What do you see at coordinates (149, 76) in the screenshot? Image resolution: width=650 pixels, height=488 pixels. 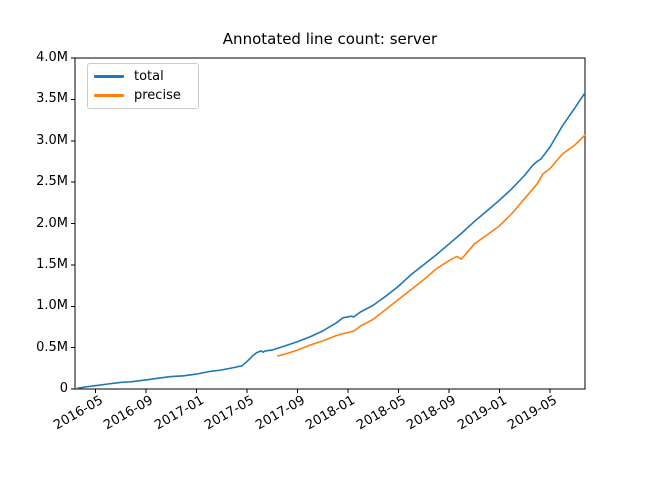 I see `legend-label-total: total` at bounding box center [149, 76].